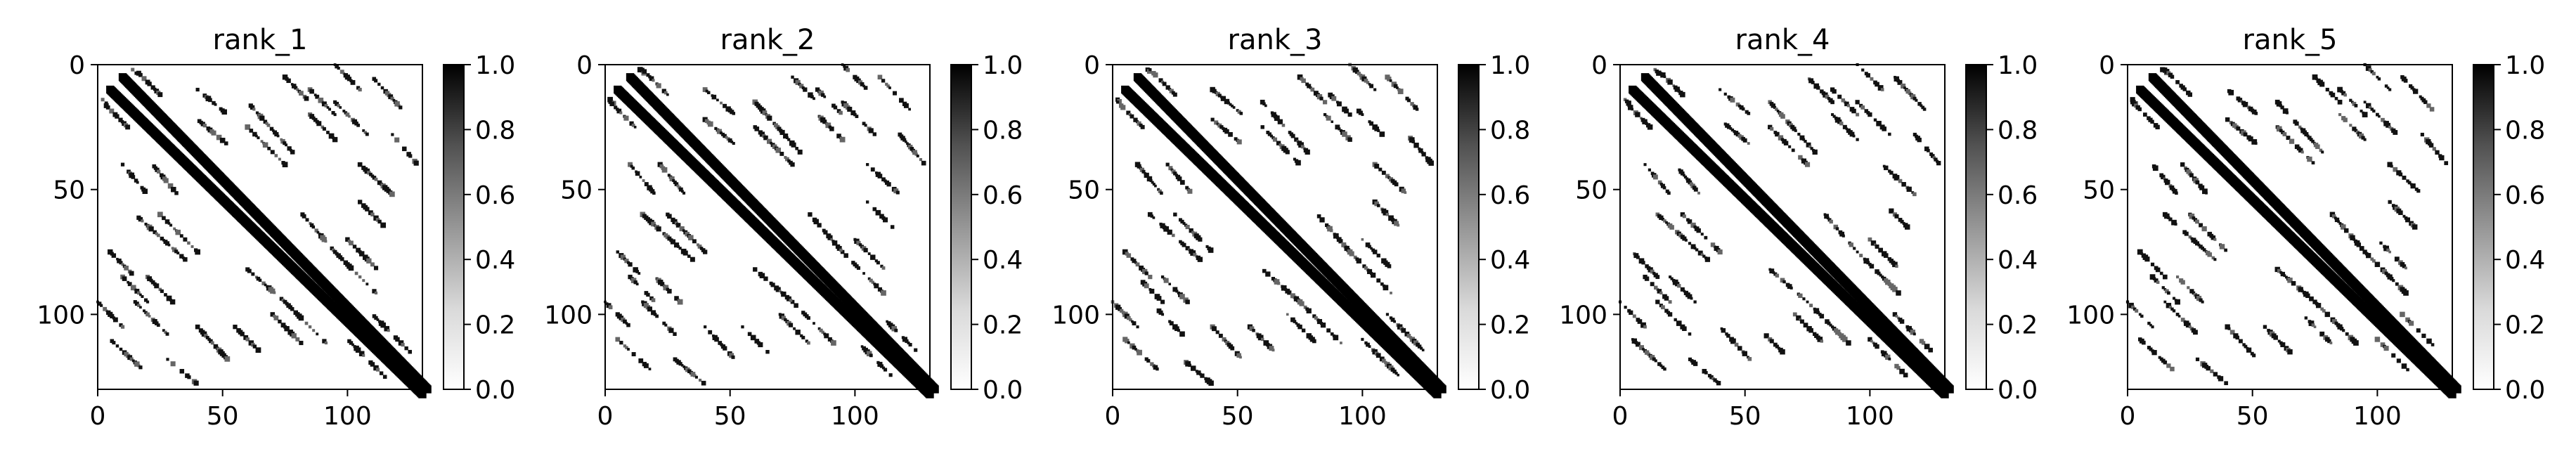  I want to click on panel-3-heatmap, so click(1279, 230).